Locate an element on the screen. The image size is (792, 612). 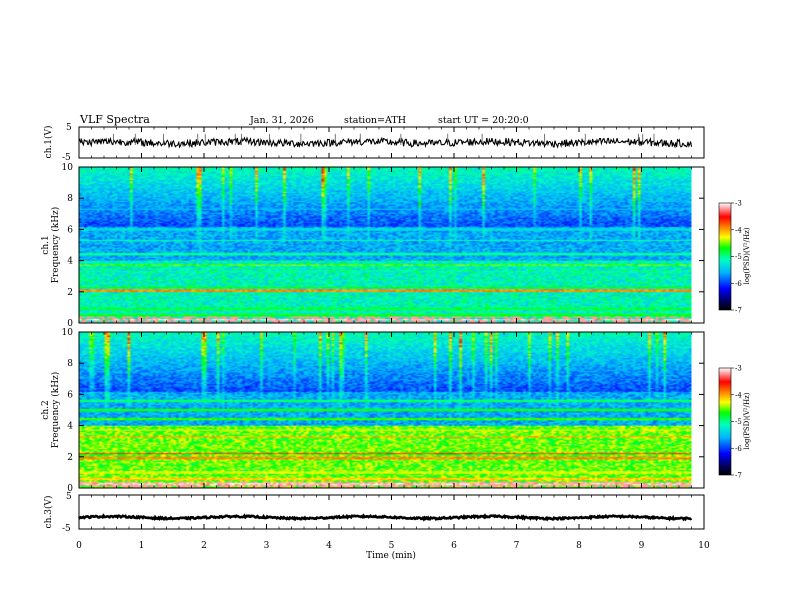
ch1-colorbar-label: log(PSD)(V²/Hz) is located at coordinates (747, 255).